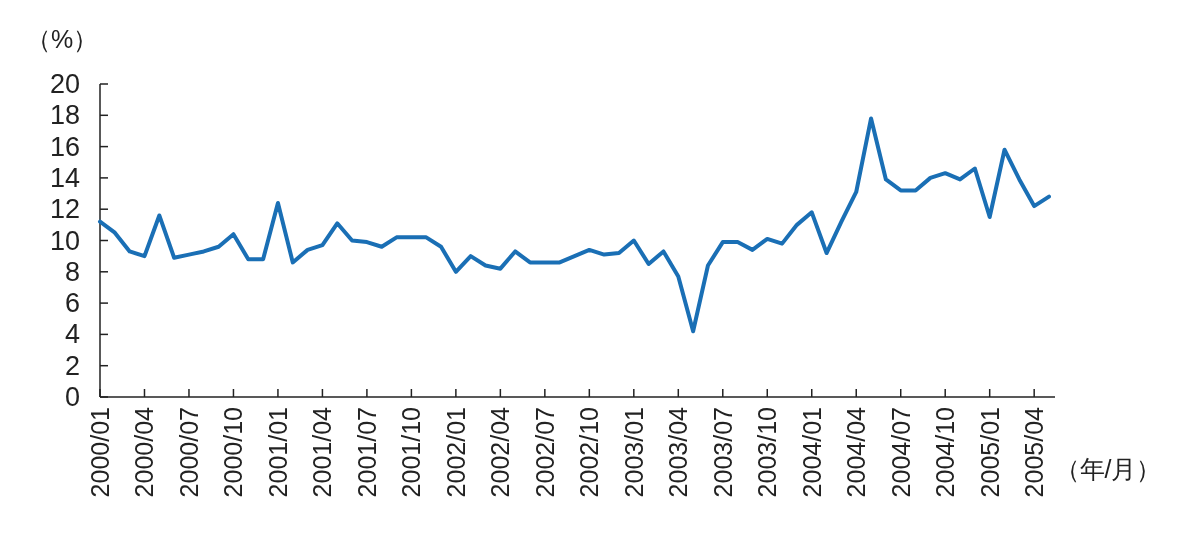 The image size is (1187, 549). What do you see at coordinates (678, 452) in the screenshot?
I see `x-tick-label: 2003/04` at bounding box center [678, 452].